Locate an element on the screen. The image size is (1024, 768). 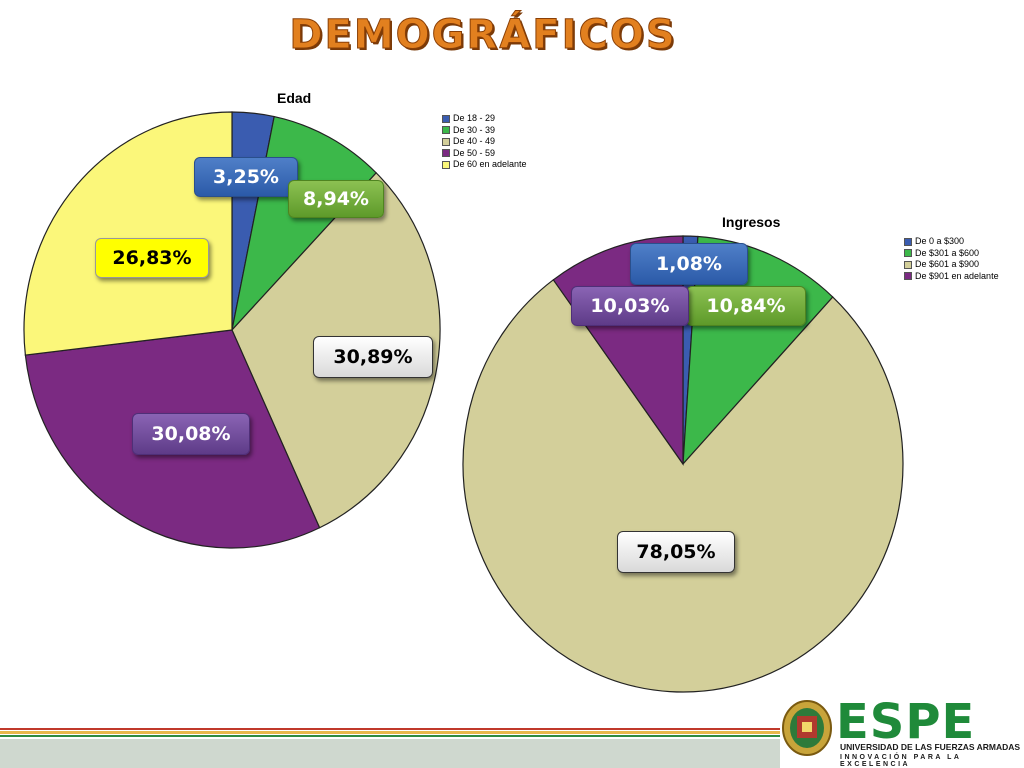
edad-legend-item: De 30 - 39 is located at coordinates (484, 131).